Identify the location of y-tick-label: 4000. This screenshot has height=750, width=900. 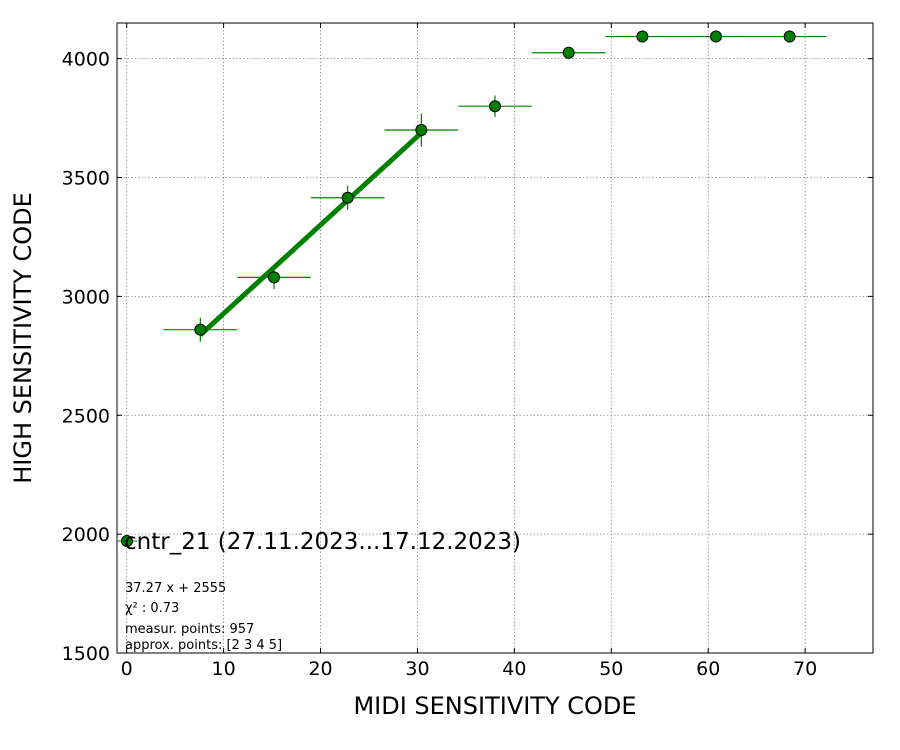
(86, 60).